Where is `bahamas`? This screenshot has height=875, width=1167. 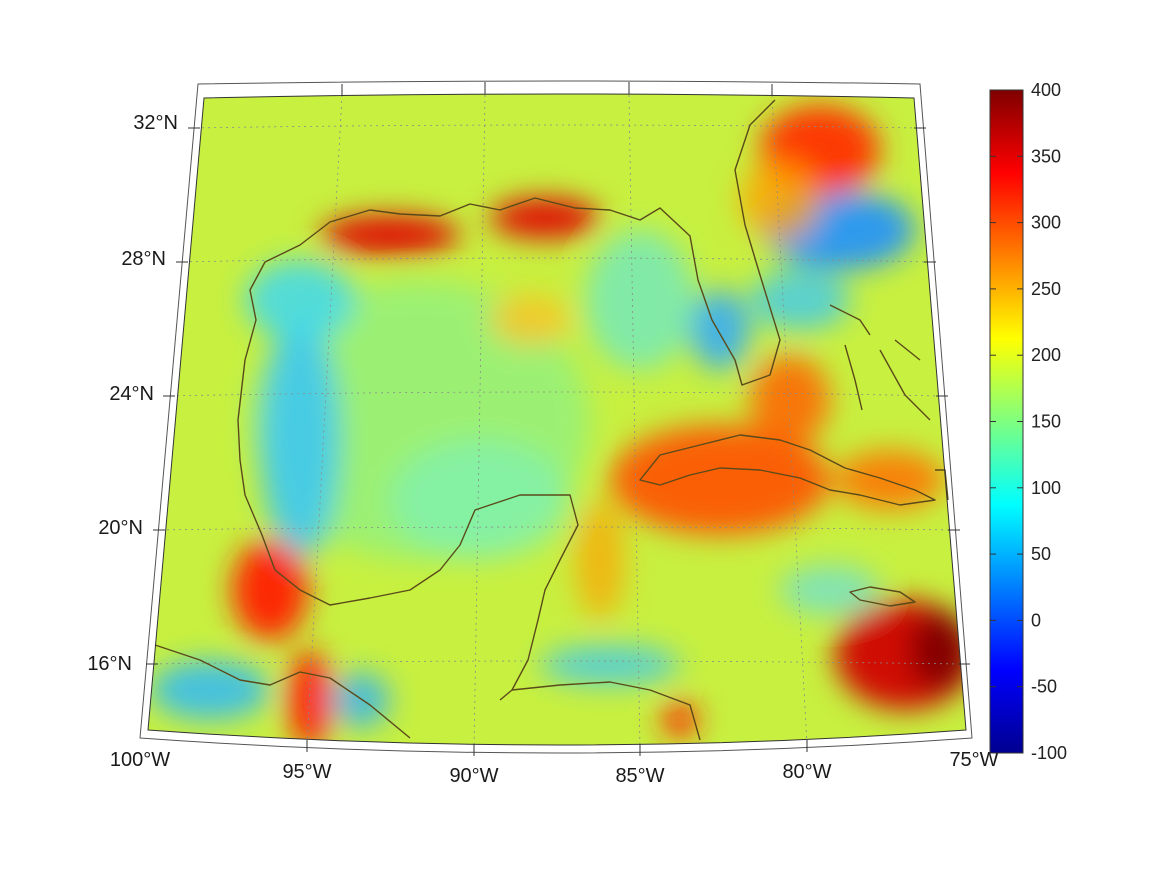
bahamas is located at coordinates (880, 362).